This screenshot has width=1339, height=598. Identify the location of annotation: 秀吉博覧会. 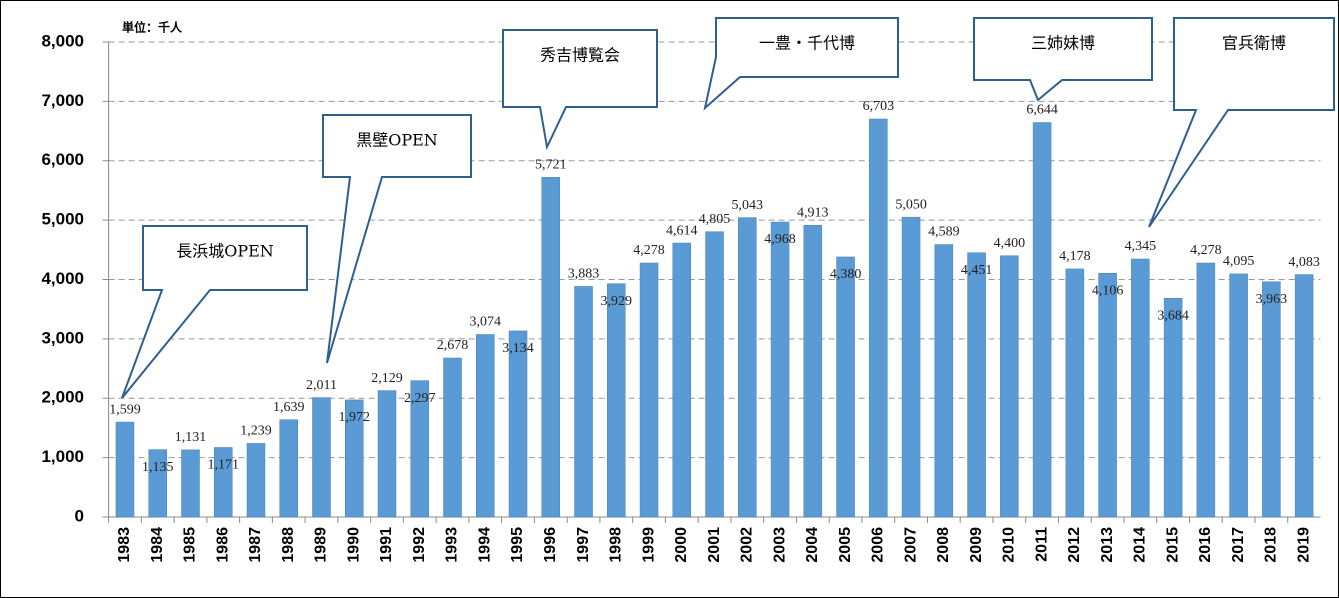
(580, 55).